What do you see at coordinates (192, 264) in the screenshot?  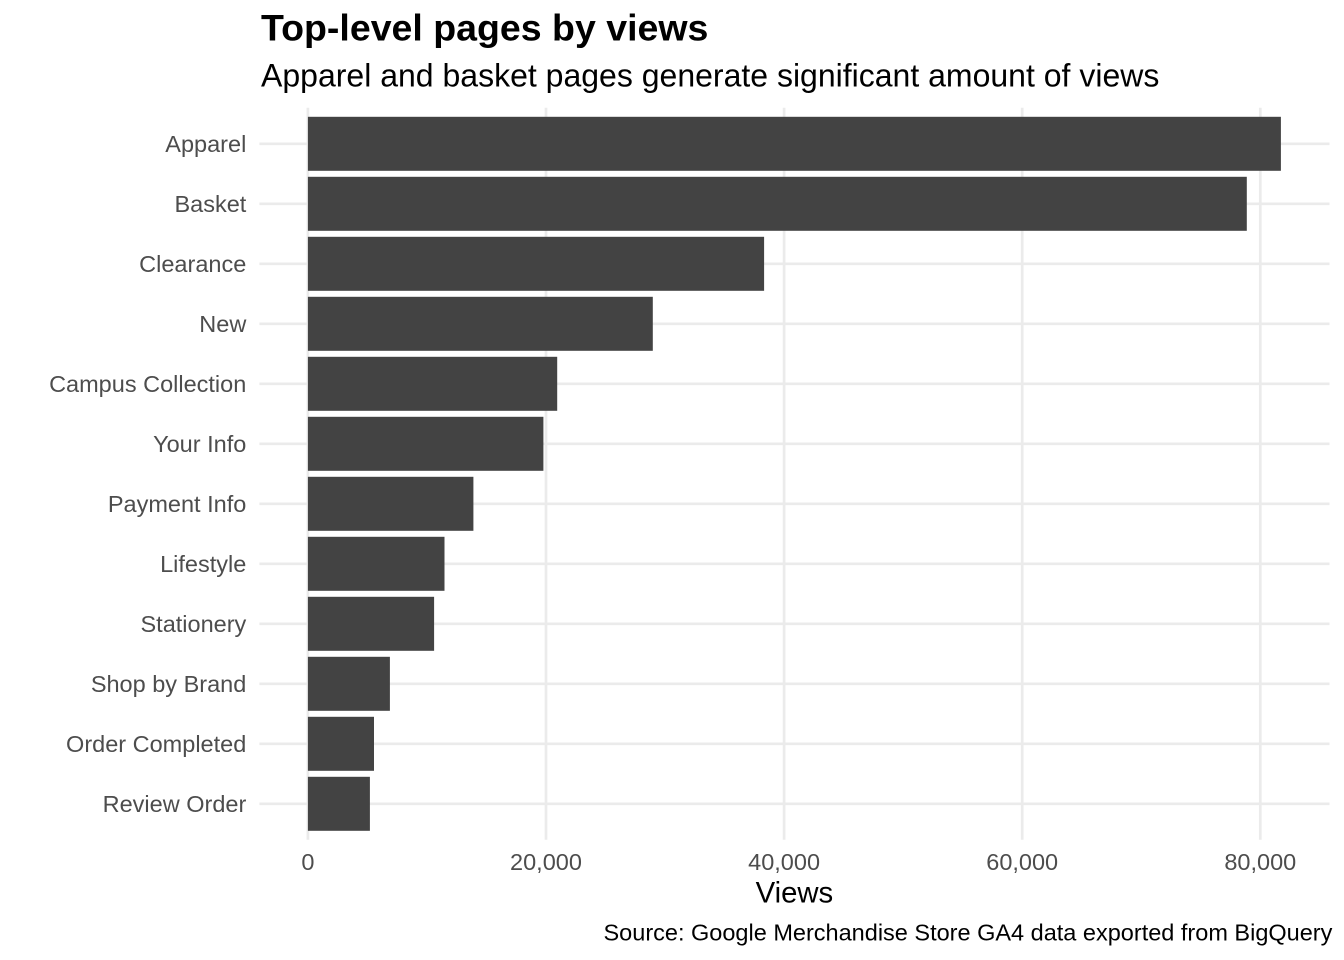 I see `svg-text: Clearance` at bounding box center [192, 264].